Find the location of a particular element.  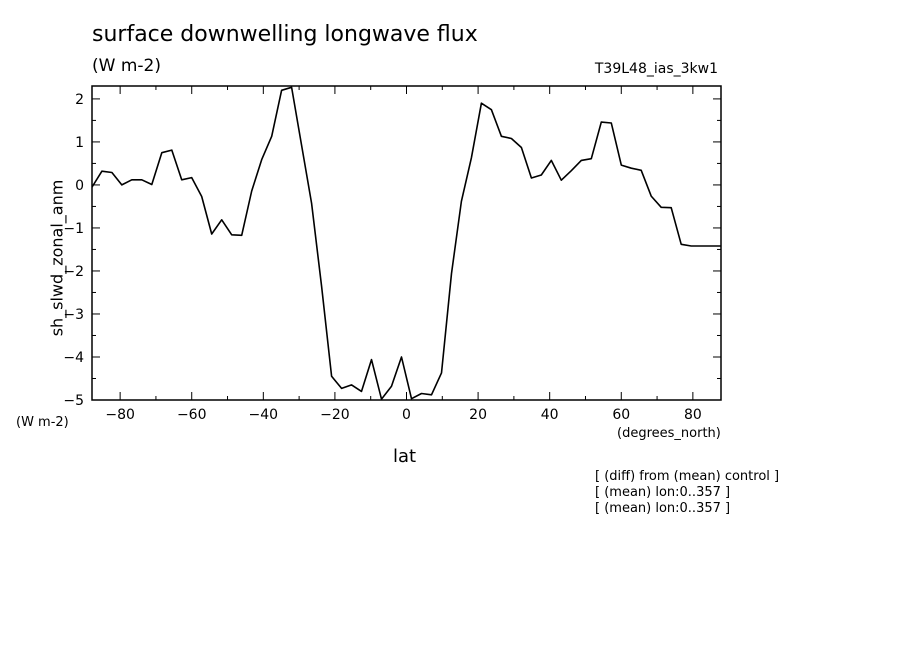

x-tick-label: 80 is located at coordinates (693, 415).